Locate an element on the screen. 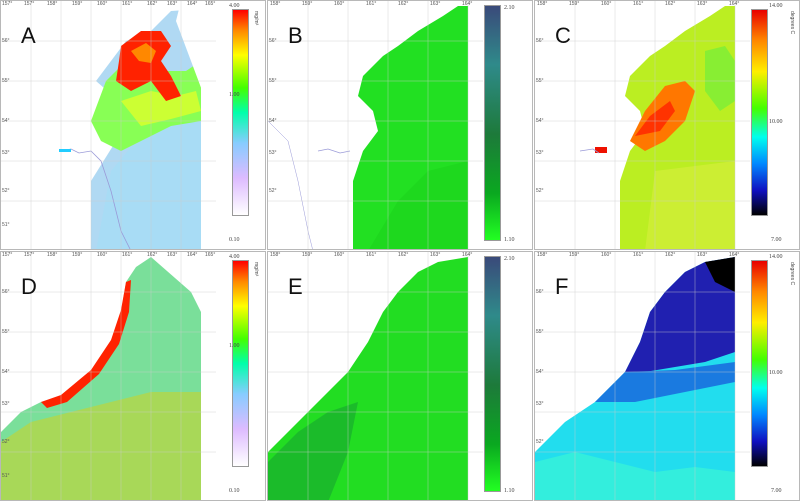 Image resolution: width=800 pixels, height=502 pixels. colorbar-max: 4.00 is located at coordinates (234, 257).